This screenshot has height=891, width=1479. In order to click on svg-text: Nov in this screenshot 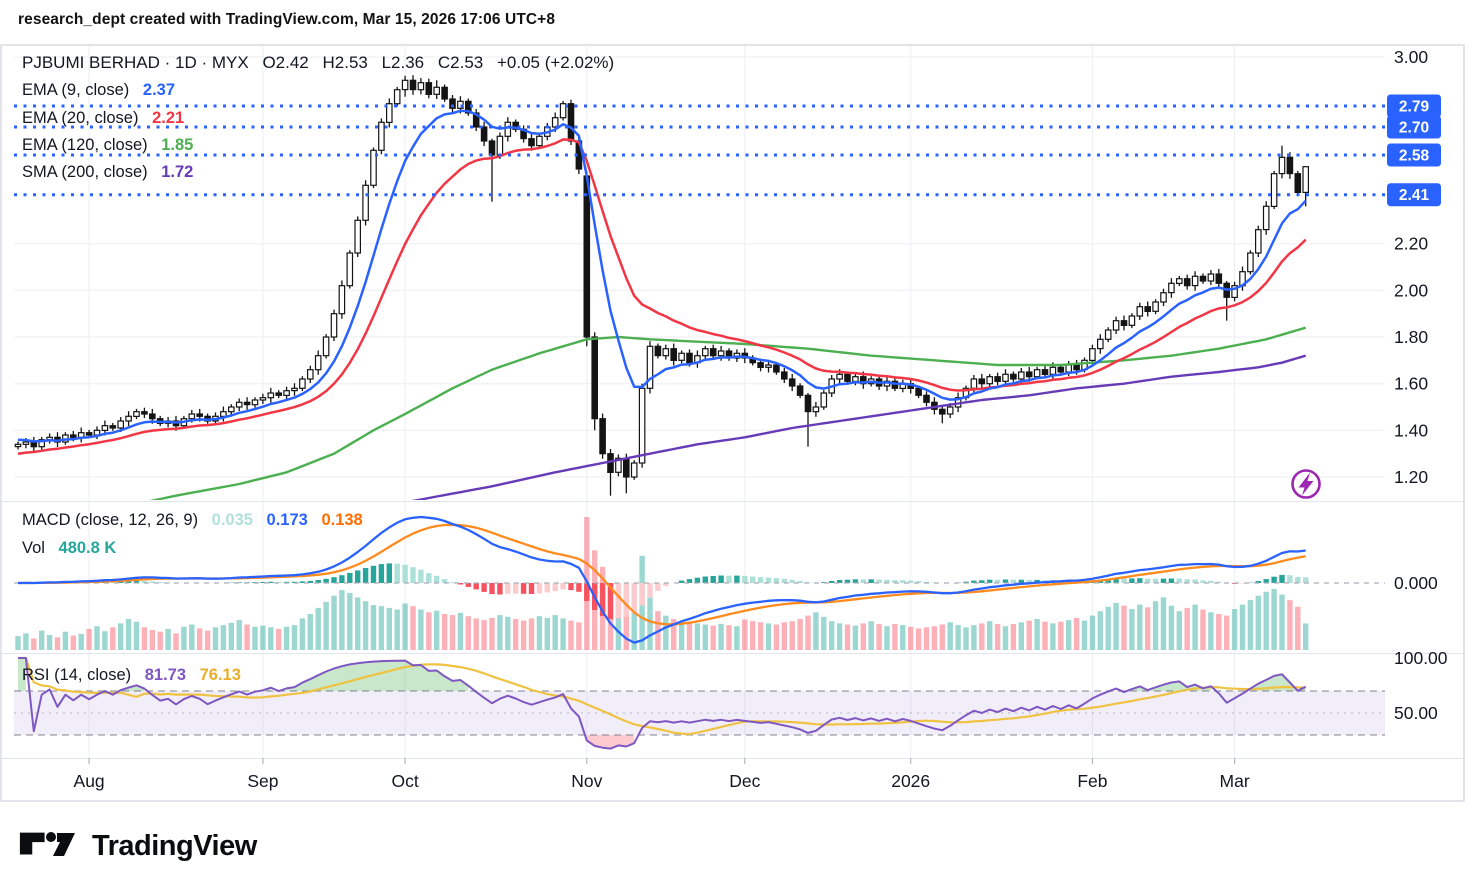, I will do `click(586, 781)`.